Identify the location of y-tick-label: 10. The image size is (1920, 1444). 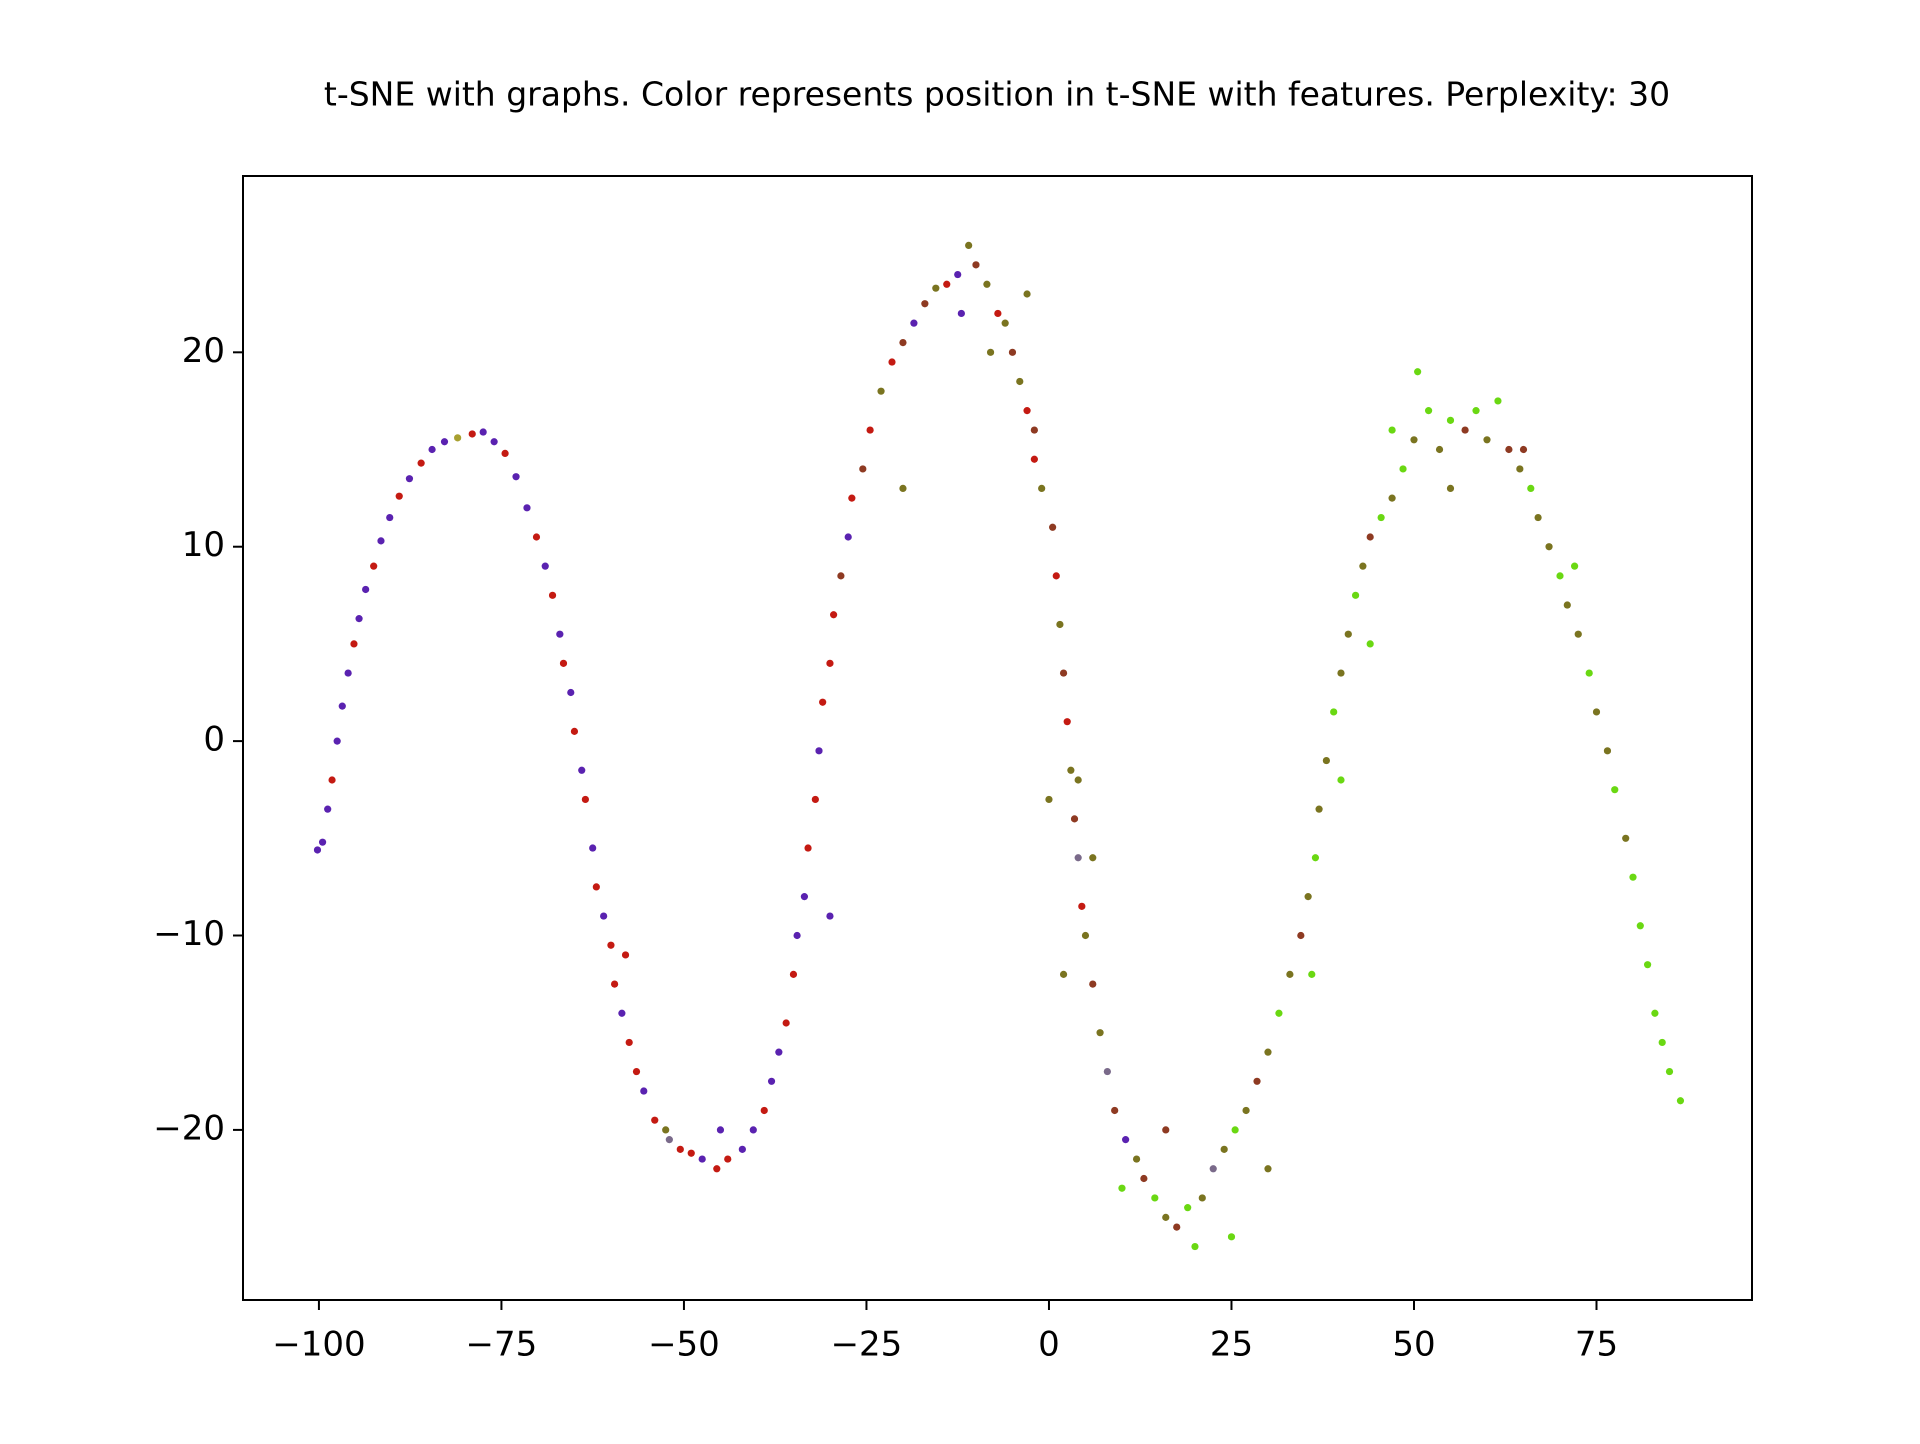
(203, 545).